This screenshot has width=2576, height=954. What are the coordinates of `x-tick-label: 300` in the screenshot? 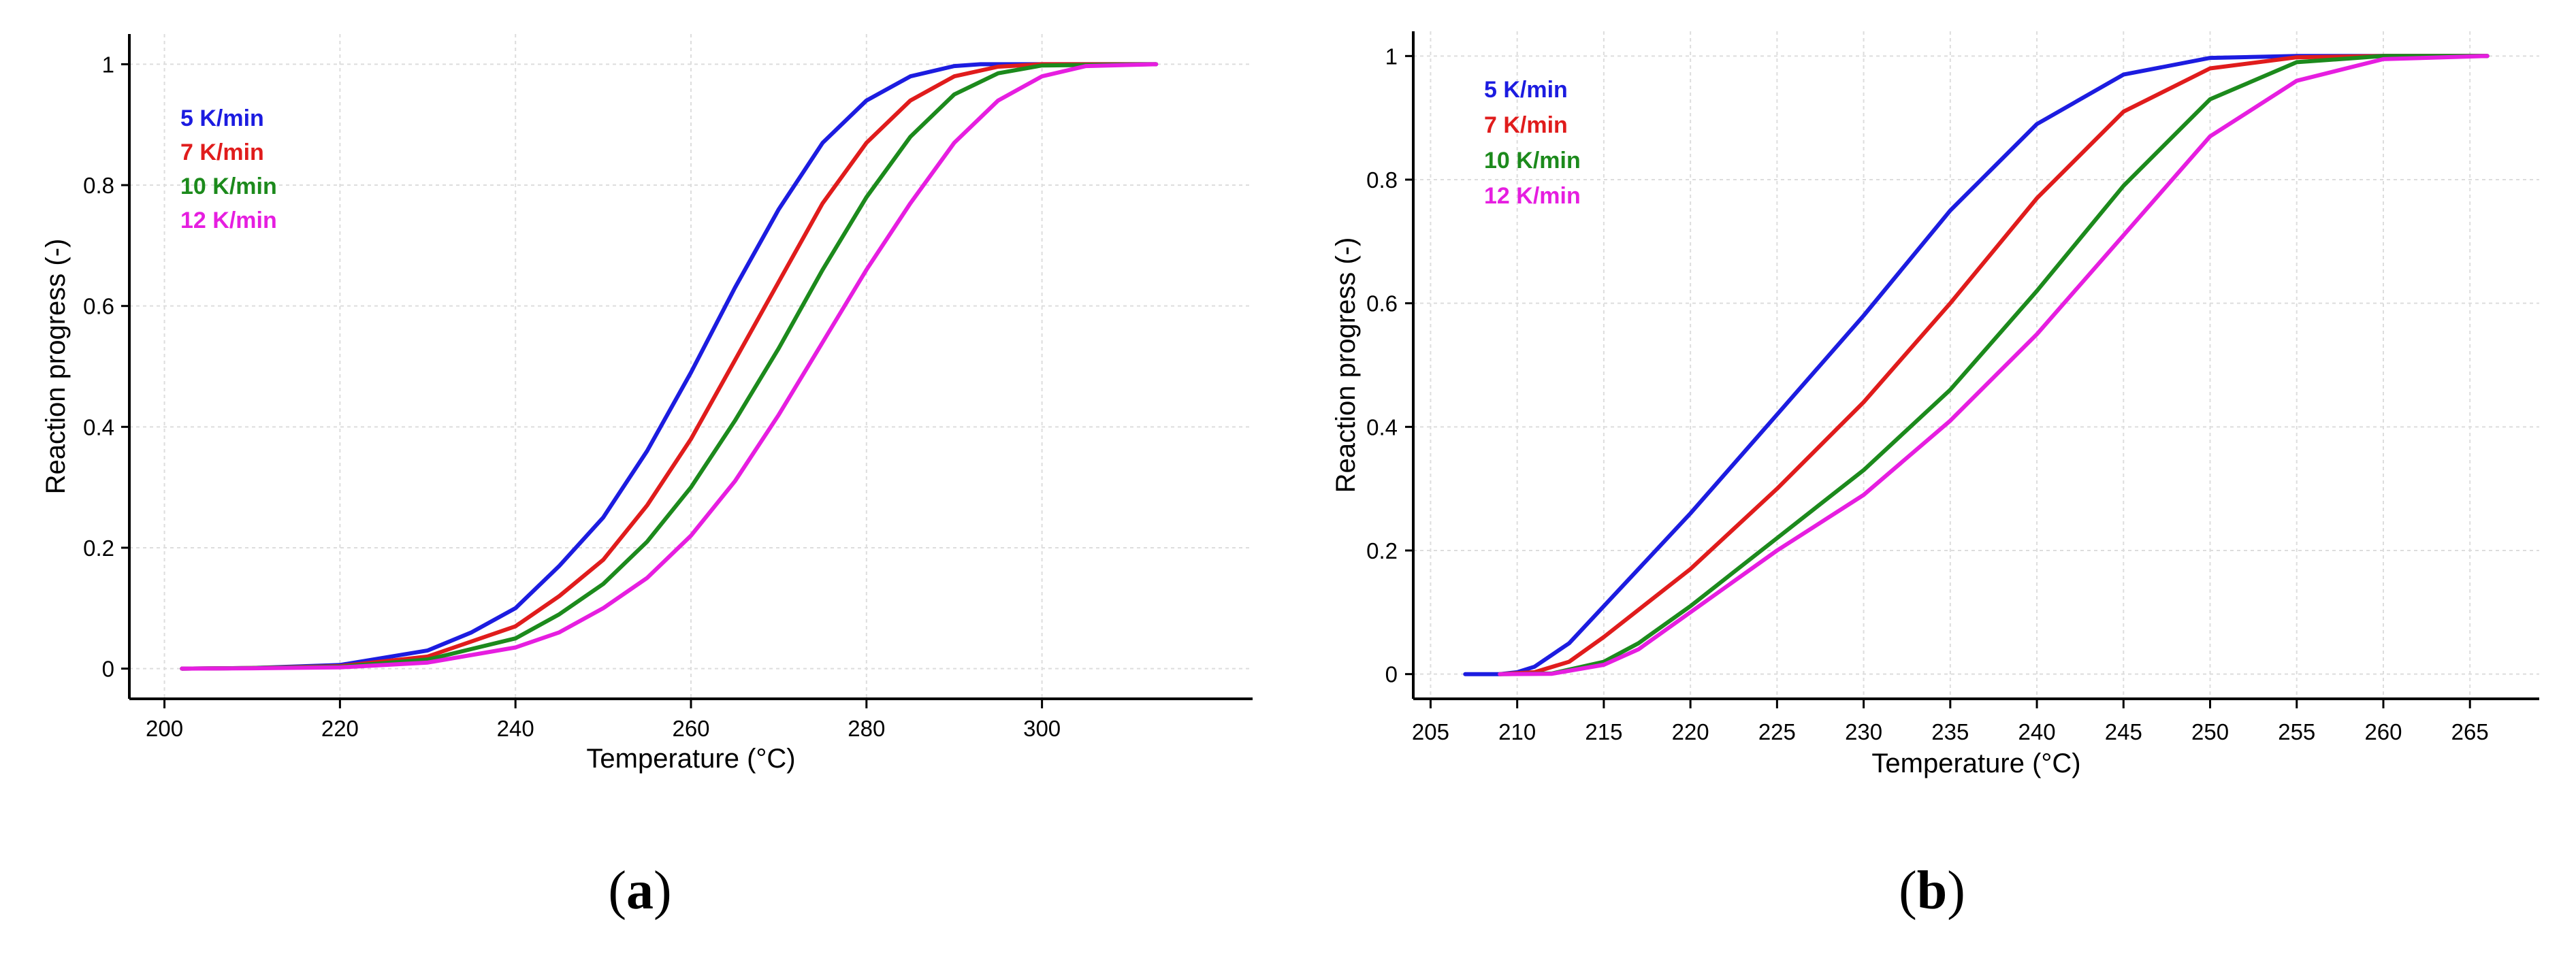 It's located at (1042, 728).